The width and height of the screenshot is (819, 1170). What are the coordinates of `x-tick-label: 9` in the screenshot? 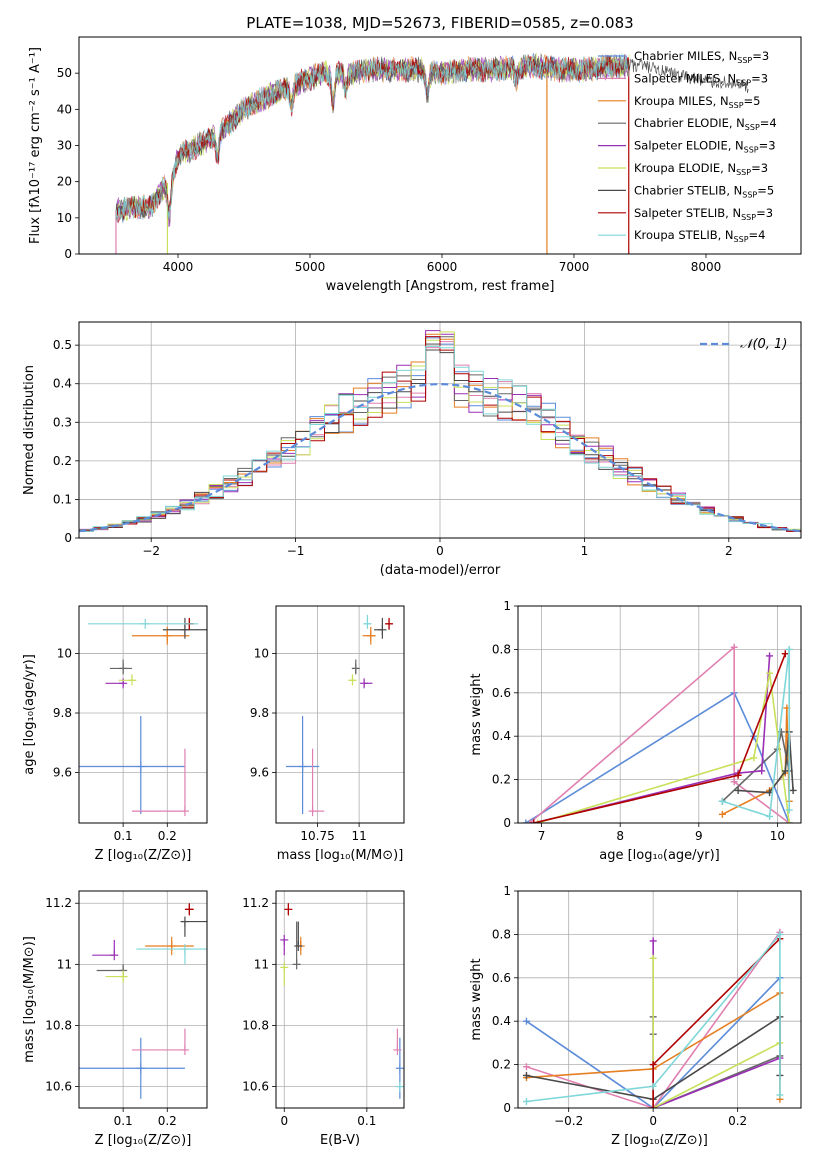 It's located at (699, 836).